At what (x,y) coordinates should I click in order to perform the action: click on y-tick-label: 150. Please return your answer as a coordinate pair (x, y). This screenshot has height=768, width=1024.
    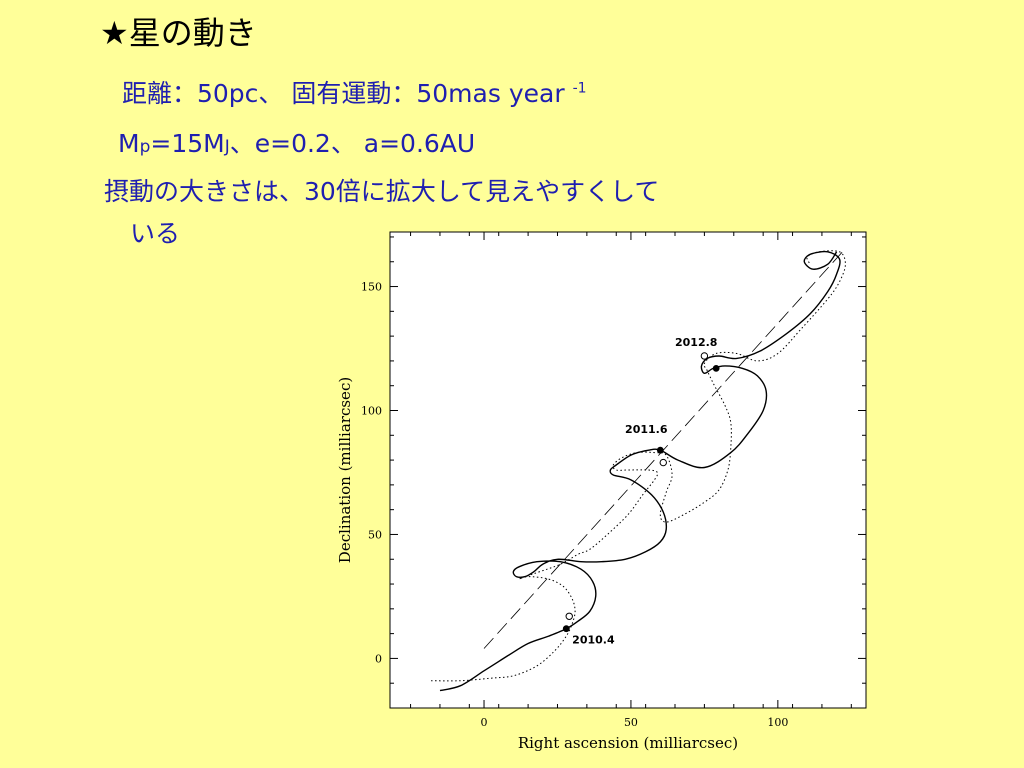
    Looking at the image, I should click on (371, 287).